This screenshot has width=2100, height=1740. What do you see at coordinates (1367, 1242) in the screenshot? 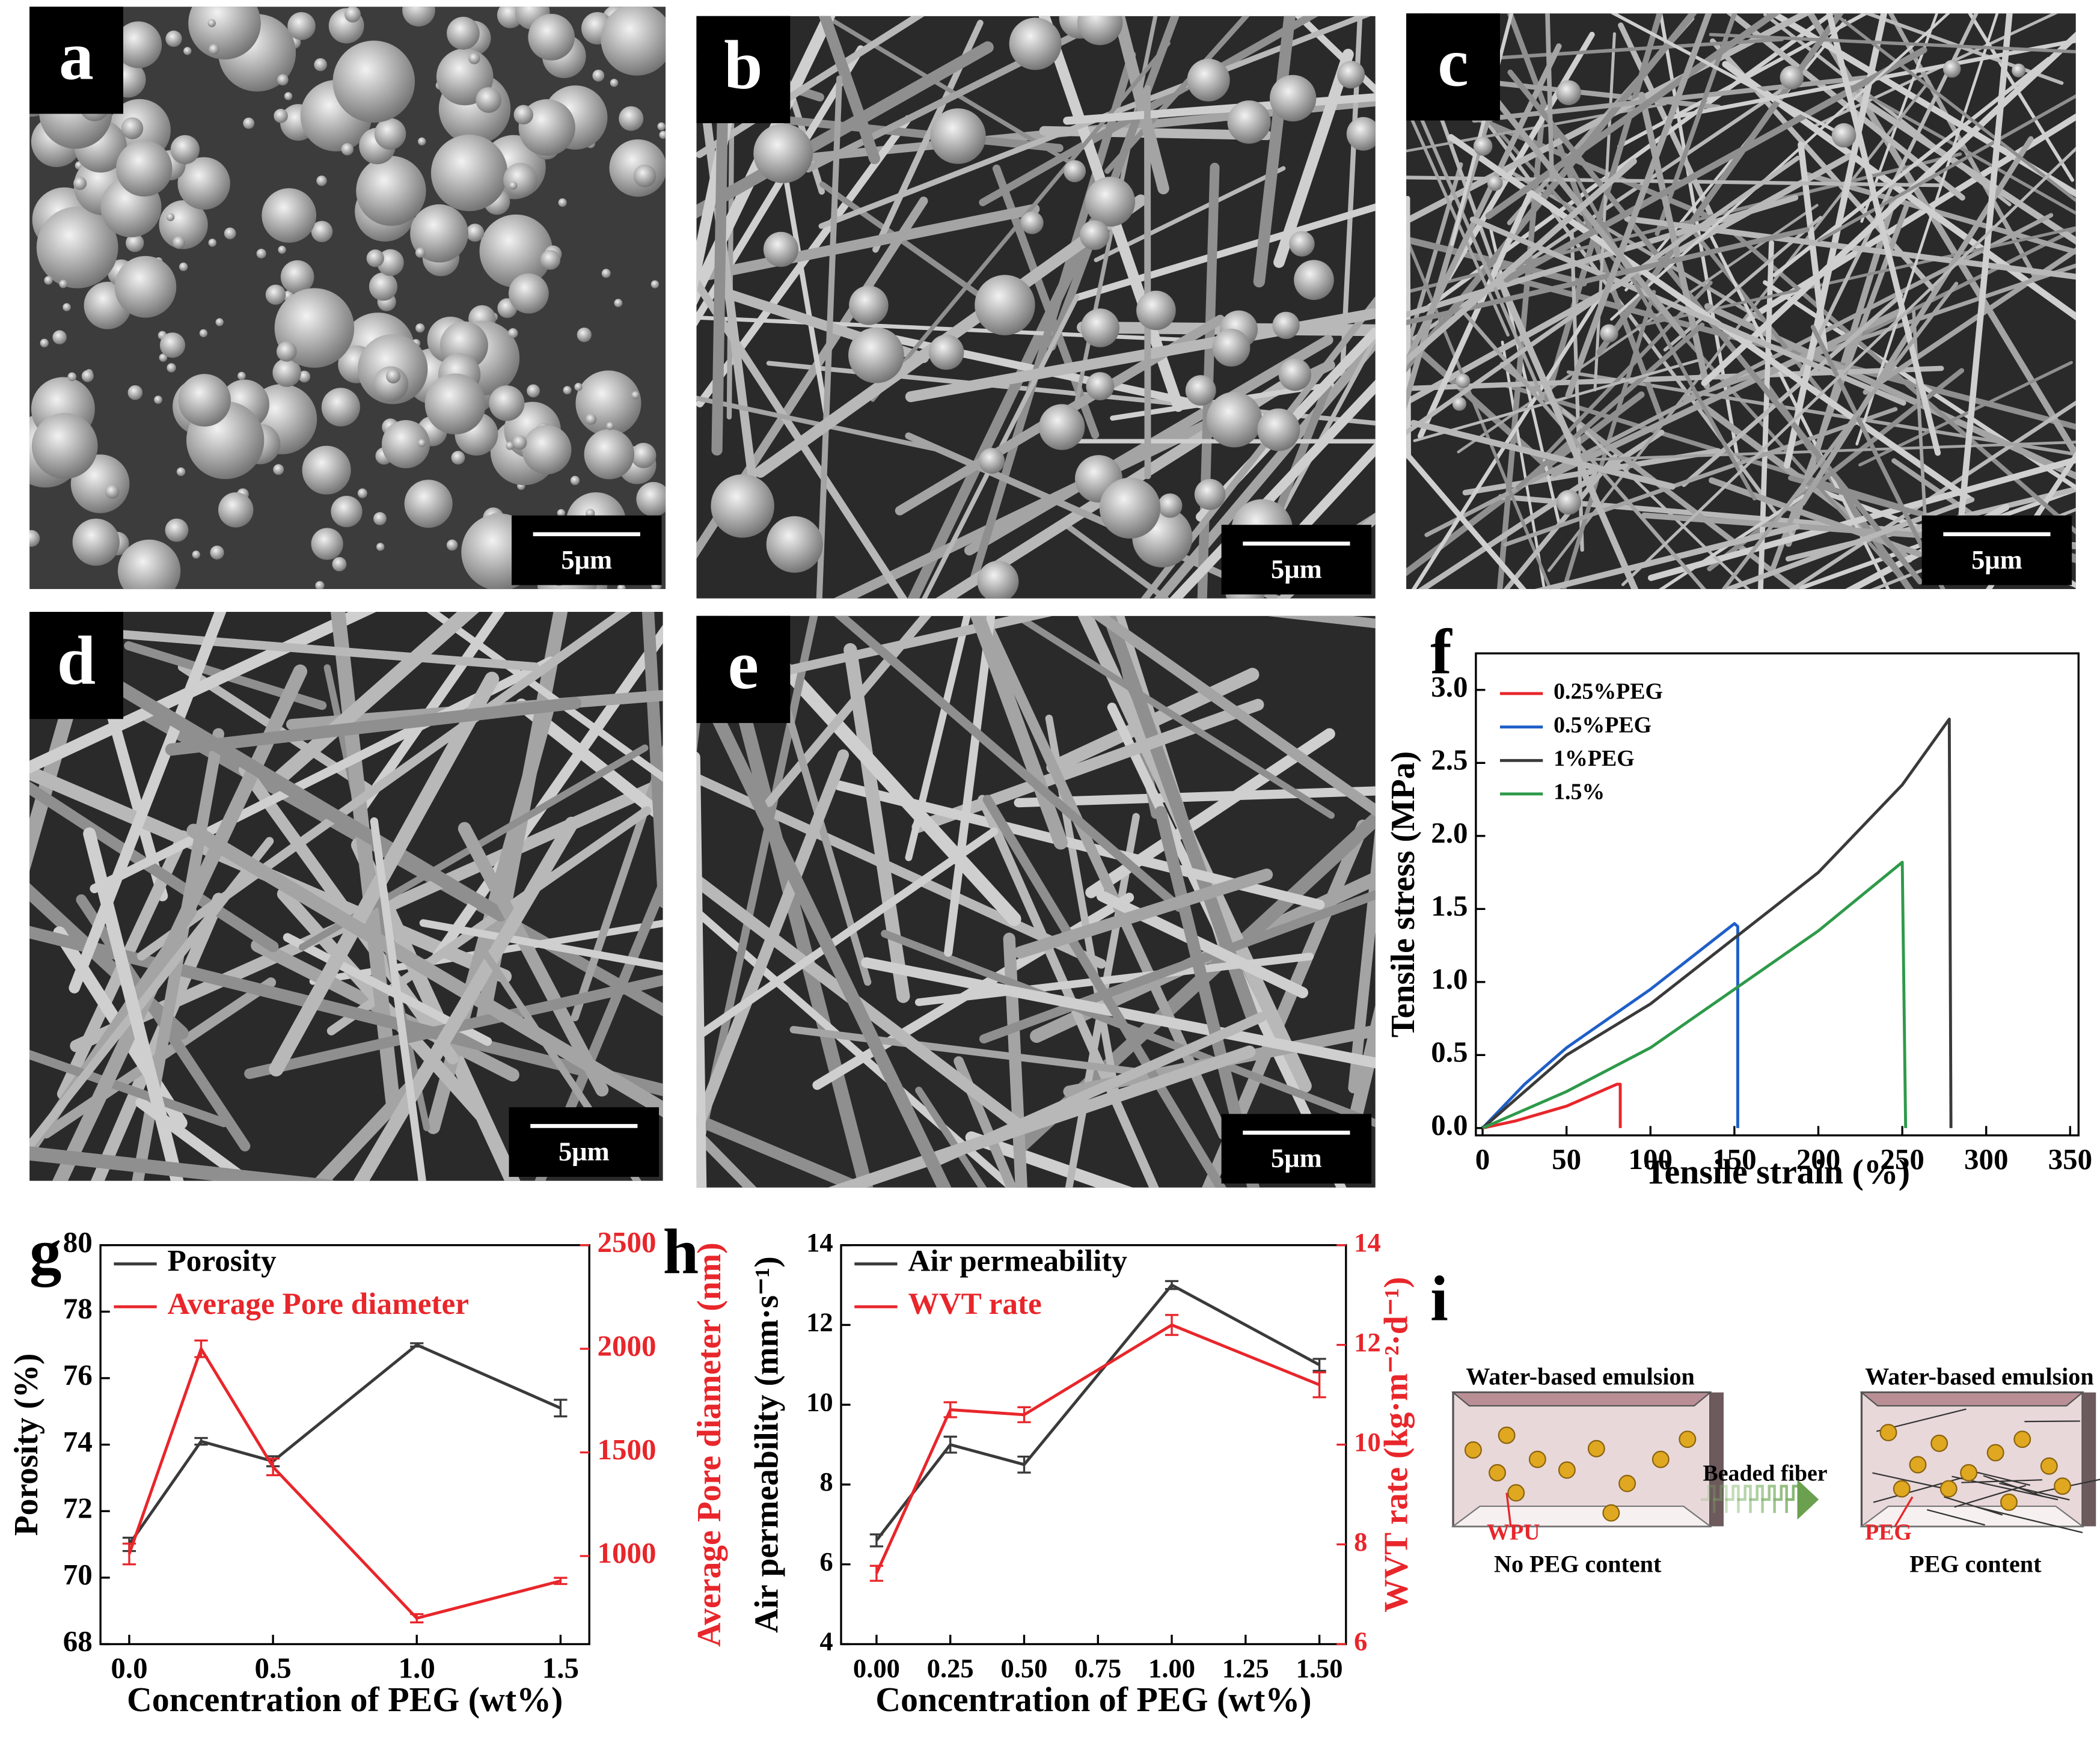
I see `y2-tick-label: 14` at bounding box center [1367, 1242].